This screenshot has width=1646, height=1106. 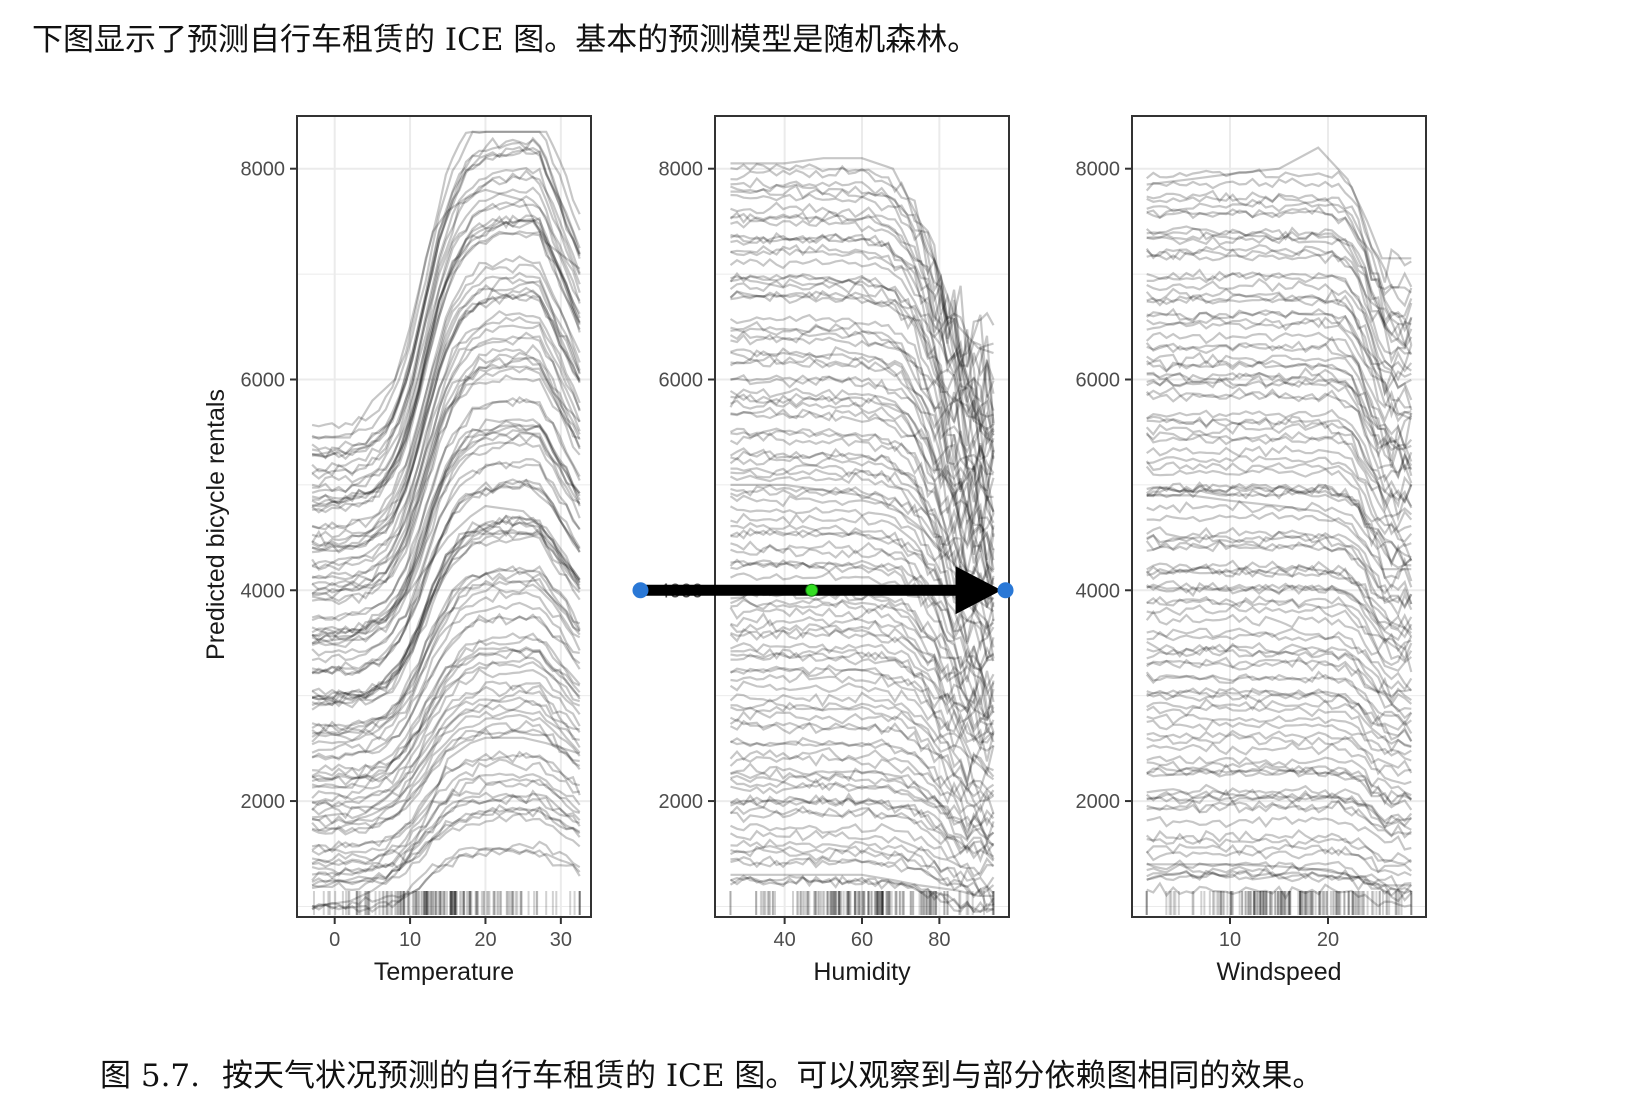 I want to click on annotation-arrow, so click(x=823, y=590).